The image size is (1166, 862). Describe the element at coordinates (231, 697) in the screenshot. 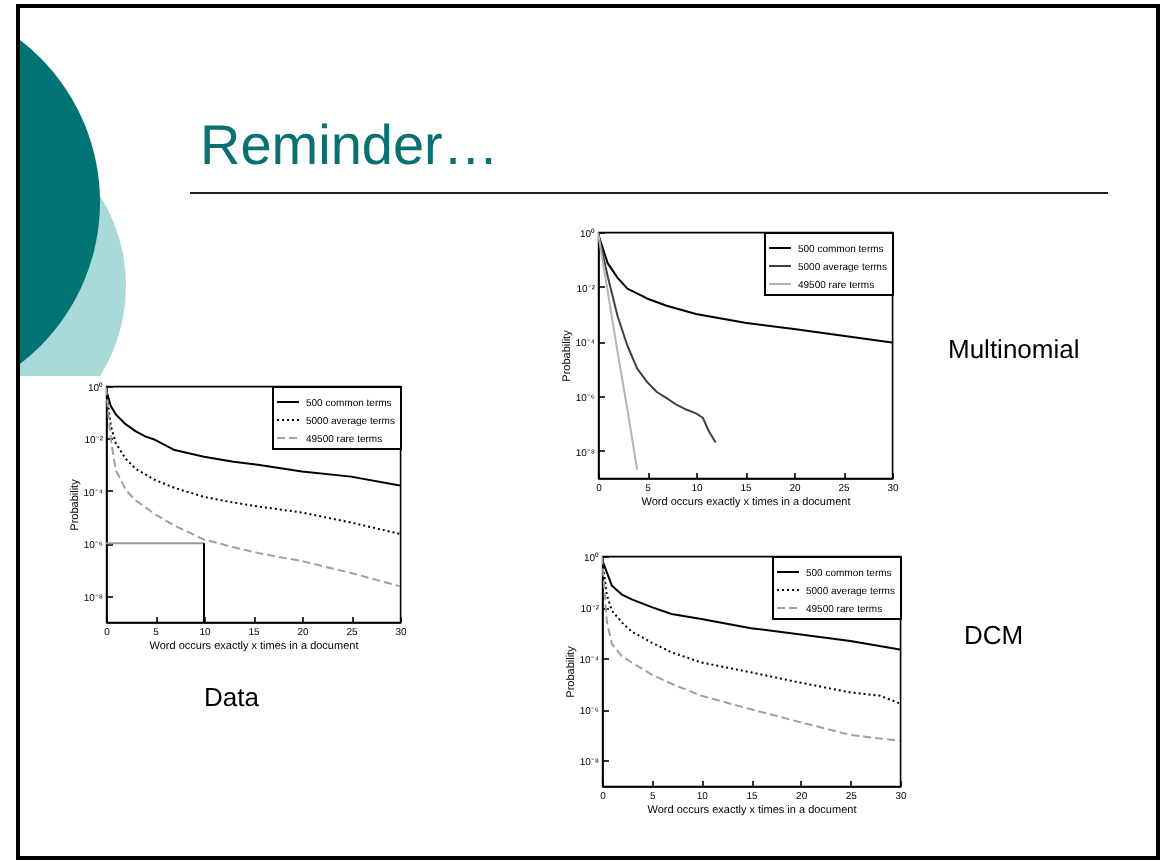

I see `text: Data` at that location.